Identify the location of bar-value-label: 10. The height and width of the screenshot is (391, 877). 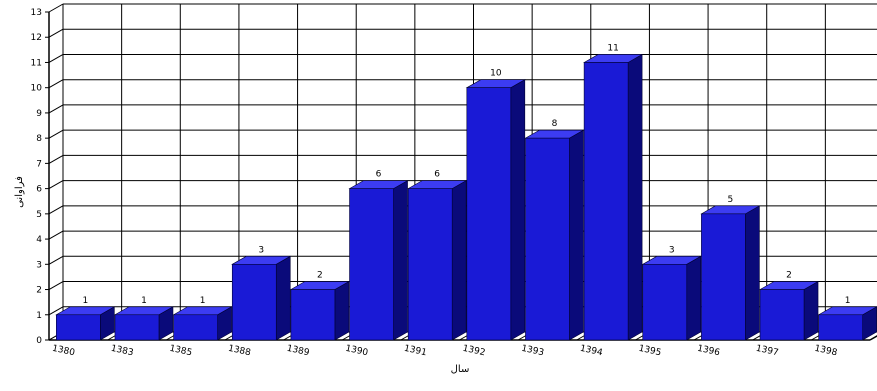
(496, 74).